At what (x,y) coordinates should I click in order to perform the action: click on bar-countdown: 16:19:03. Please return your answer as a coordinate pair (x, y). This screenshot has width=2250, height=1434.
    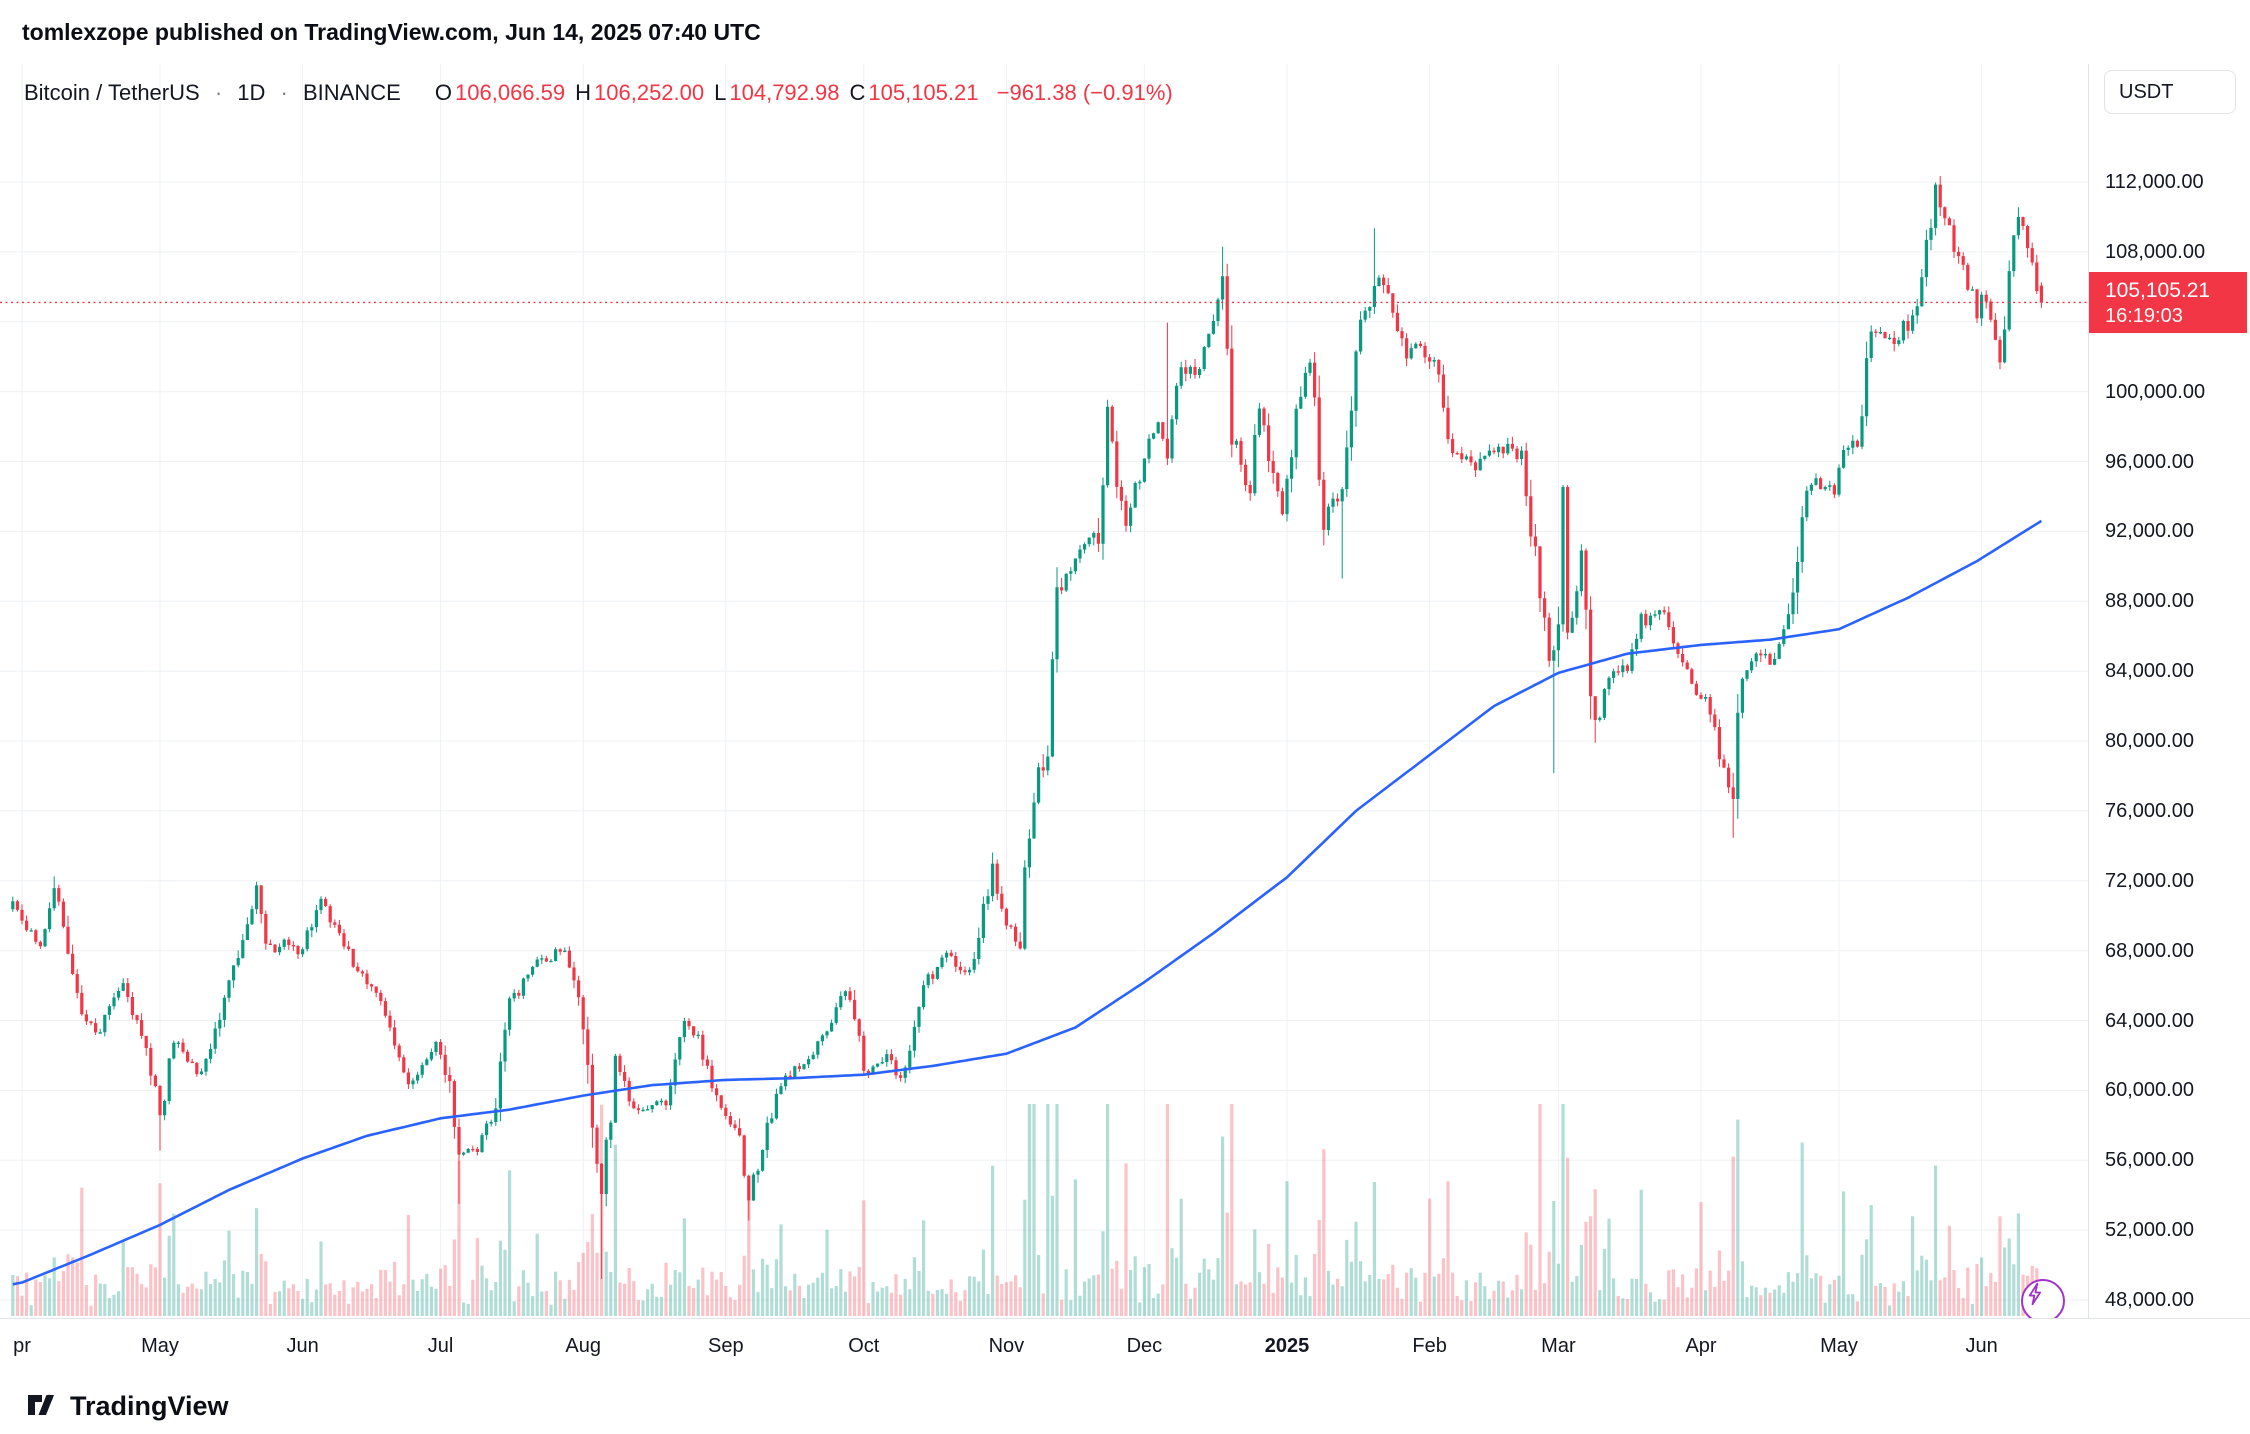
    Looking at the image, I should click on (2144, 316).